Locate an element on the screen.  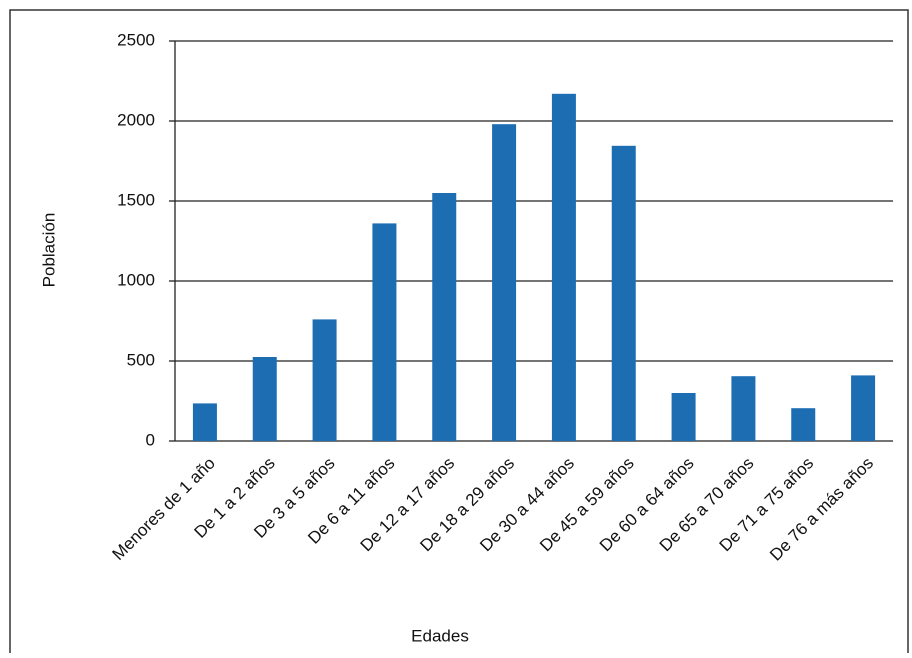
y-tick-label: 1500 is located at coordinates (136, 199).